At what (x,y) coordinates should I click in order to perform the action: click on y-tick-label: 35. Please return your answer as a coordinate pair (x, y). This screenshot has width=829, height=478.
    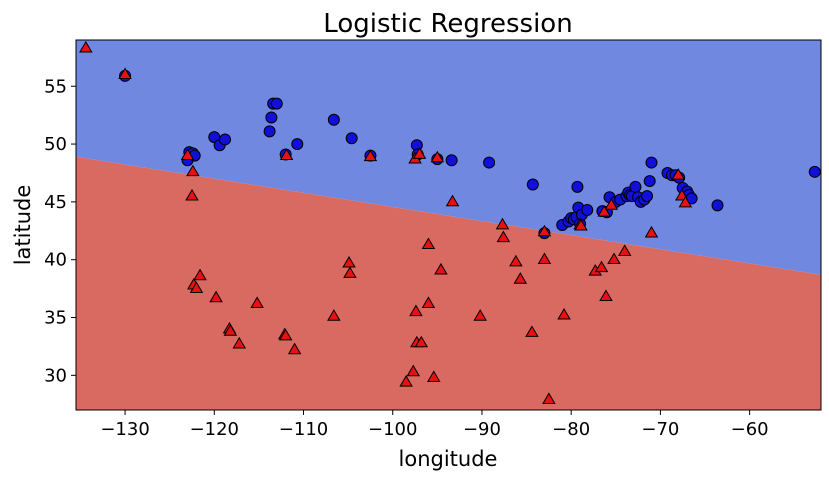
    Looking at the image, I should click on (55, 318).